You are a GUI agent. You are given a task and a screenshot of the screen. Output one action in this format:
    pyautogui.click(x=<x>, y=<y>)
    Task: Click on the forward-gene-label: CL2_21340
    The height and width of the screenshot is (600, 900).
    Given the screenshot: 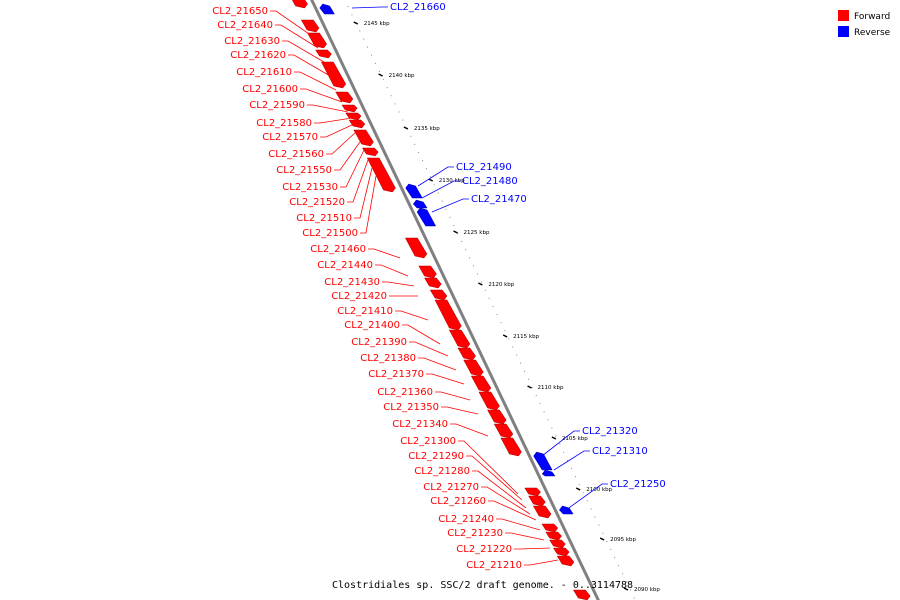 What is the action you would take?
    pyautogui.click(x=420, y=424)
    